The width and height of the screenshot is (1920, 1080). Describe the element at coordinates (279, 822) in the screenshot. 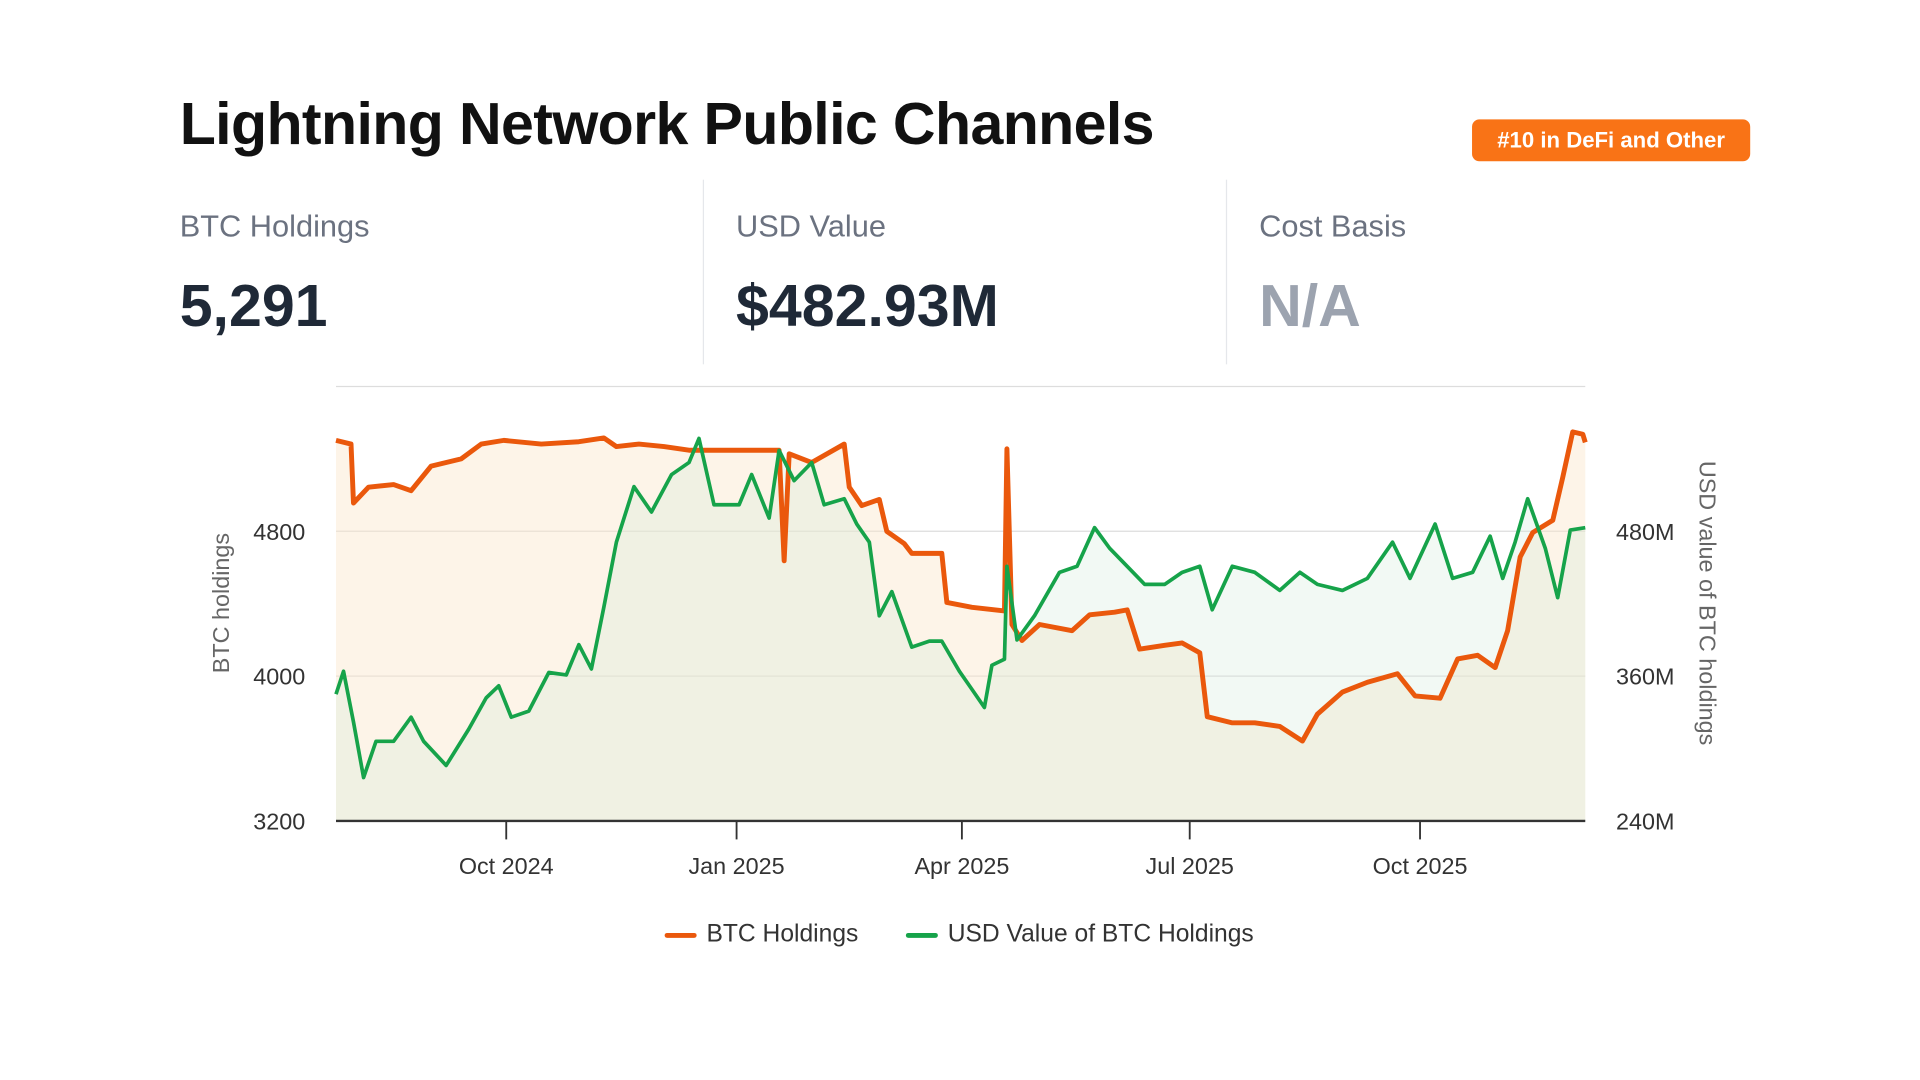

I see `y-tick-label-left: 3200` at that location.